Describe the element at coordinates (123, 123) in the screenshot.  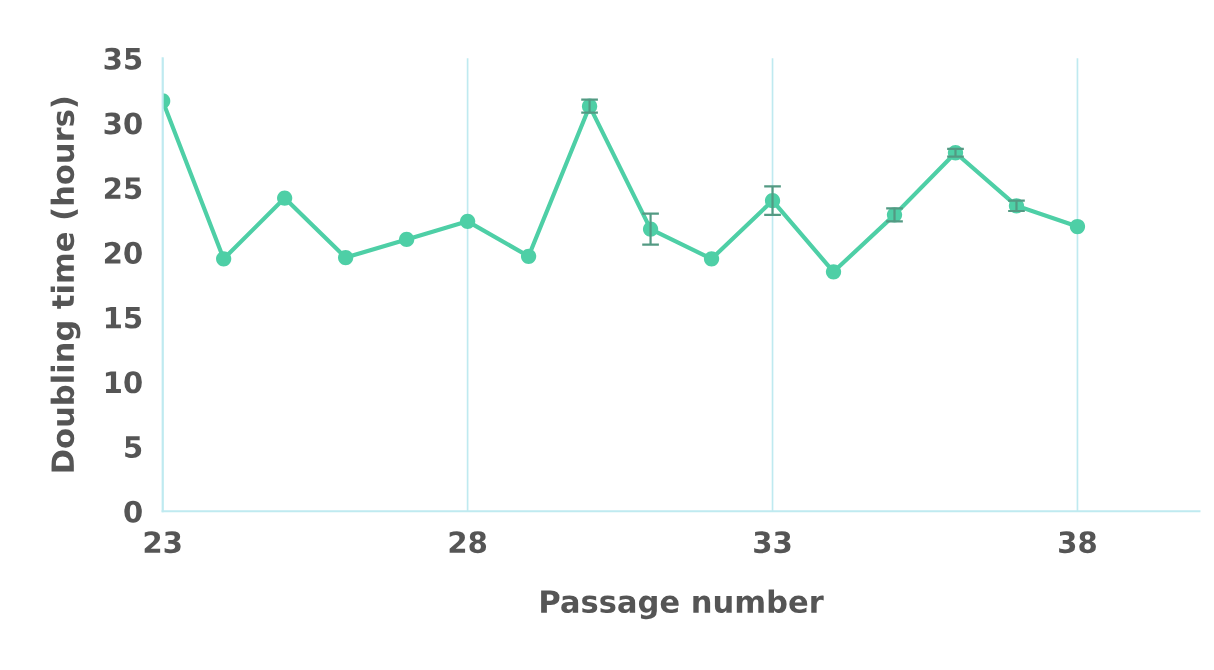
I see `y-tick-label: 30` at that location.